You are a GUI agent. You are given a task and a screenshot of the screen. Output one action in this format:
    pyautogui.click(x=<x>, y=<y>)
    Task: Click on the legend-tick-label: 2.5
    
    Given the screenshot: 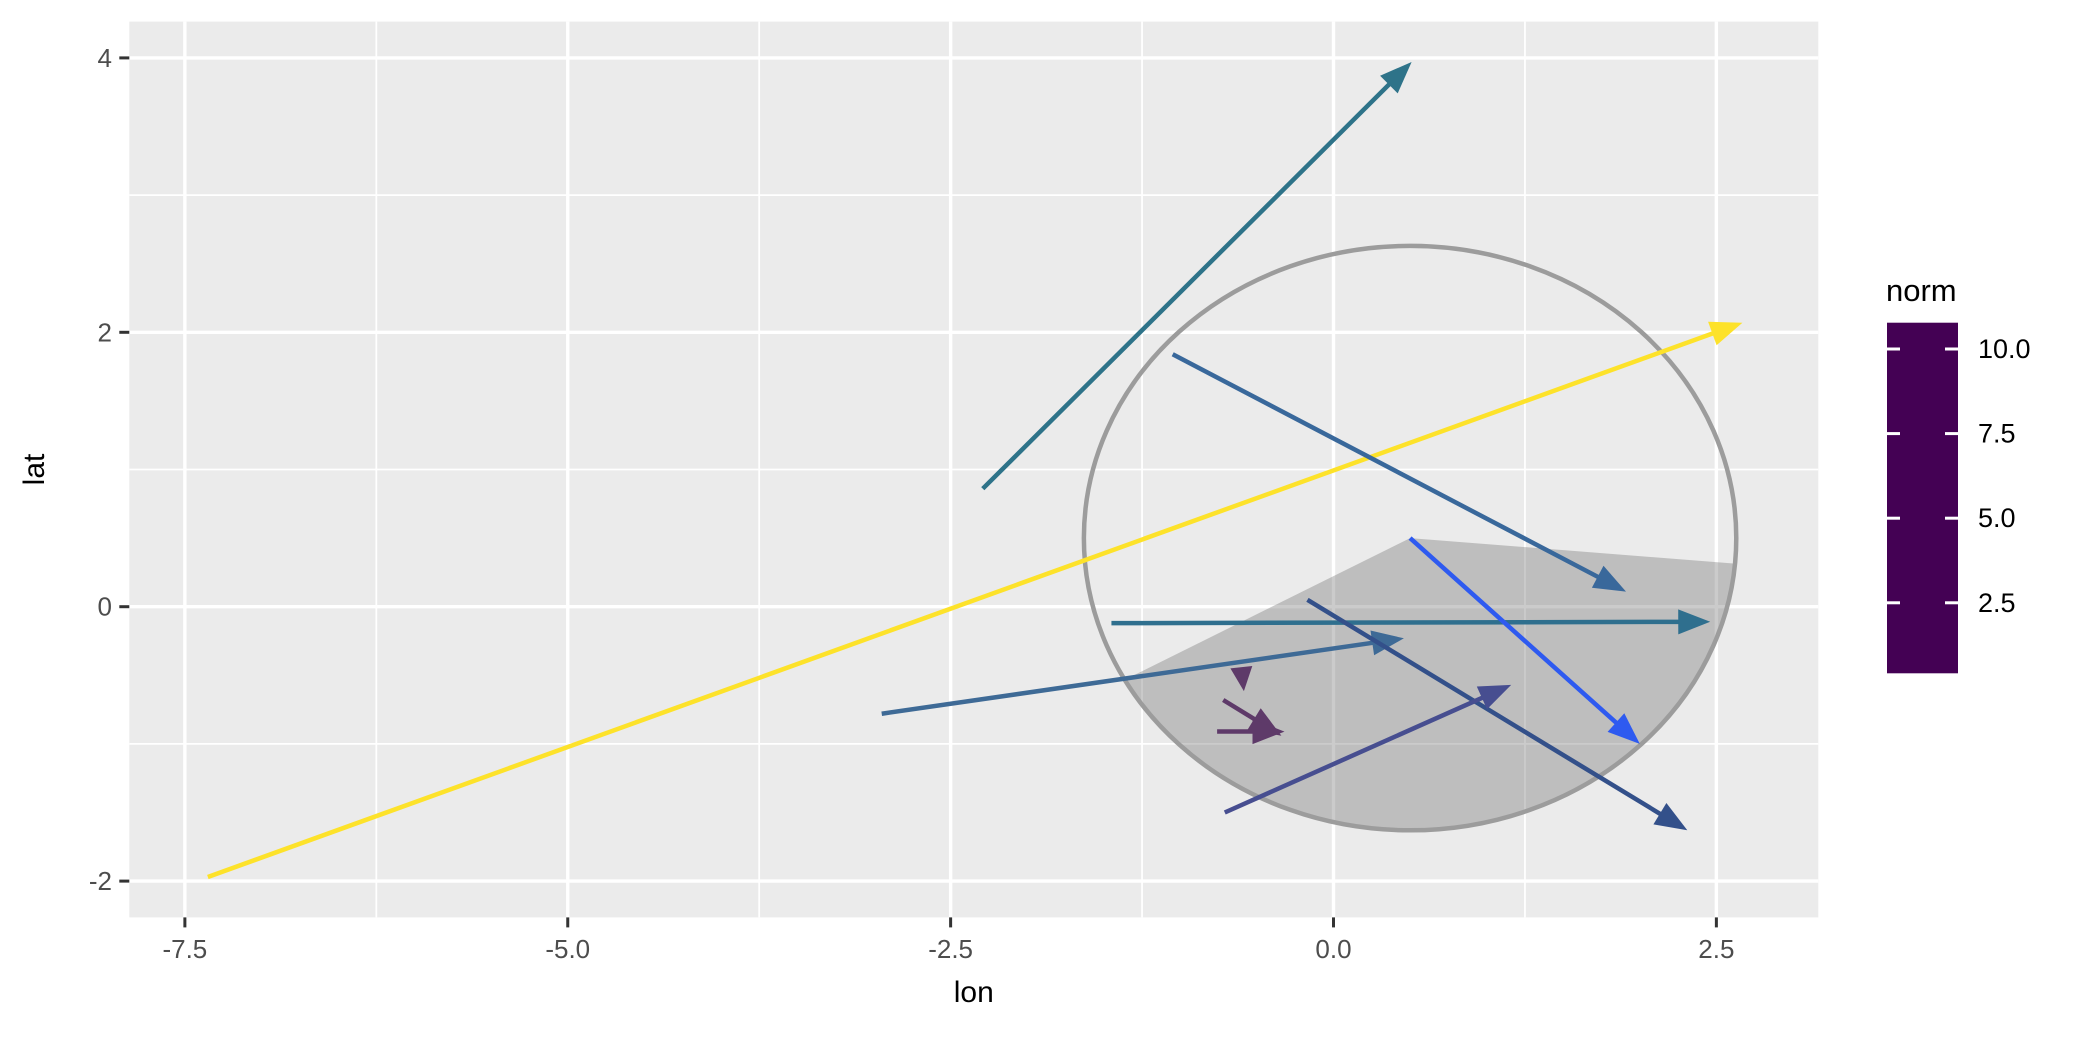 What is the action you would take?
    pyautogui.click(x=1997, y=603)
    